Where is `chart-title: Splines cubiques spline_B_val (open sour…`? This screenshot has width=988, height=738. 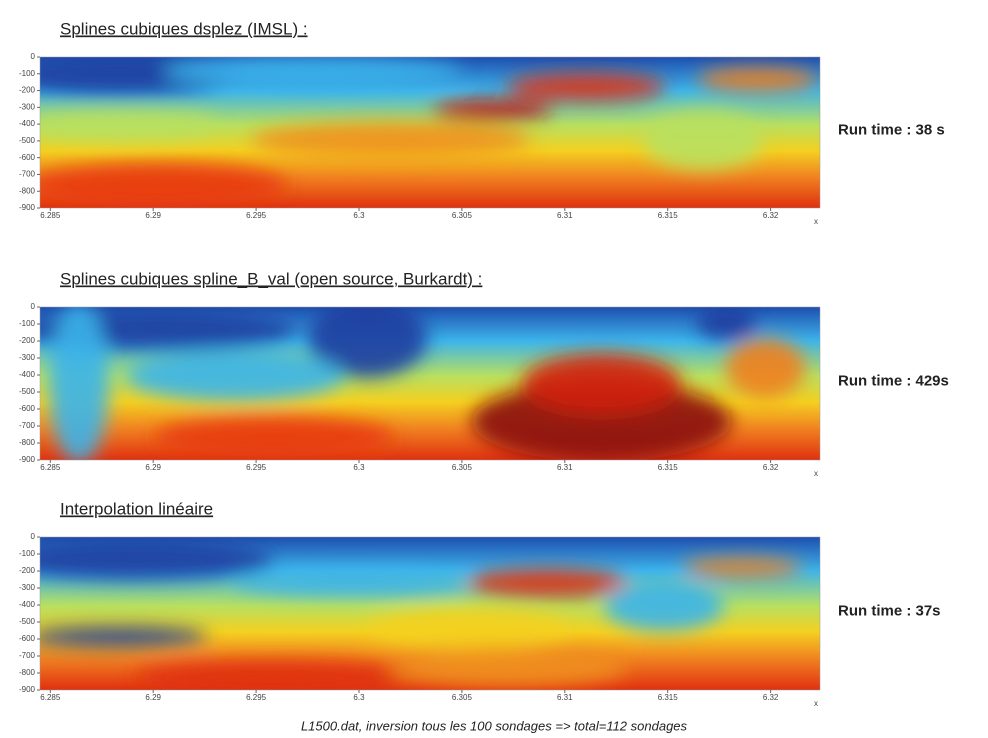 chart-title: Splines cubiques spline_B_val (open sour… is located at coordinates (271, 278).